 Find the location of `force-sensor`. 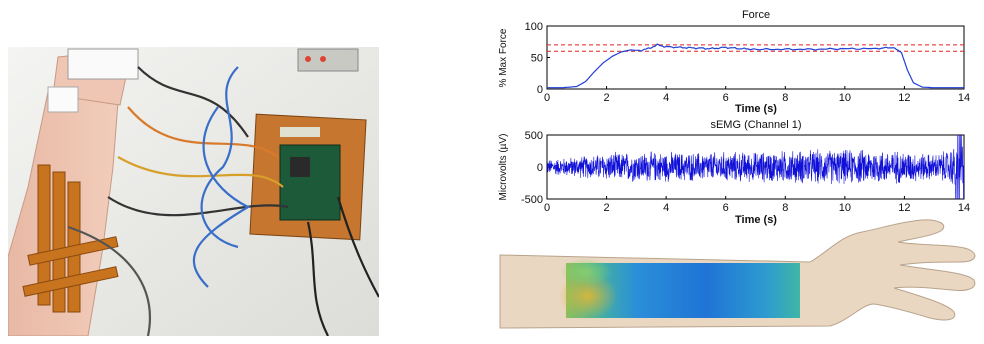

force-sensor is located at coordinates (103, 64).